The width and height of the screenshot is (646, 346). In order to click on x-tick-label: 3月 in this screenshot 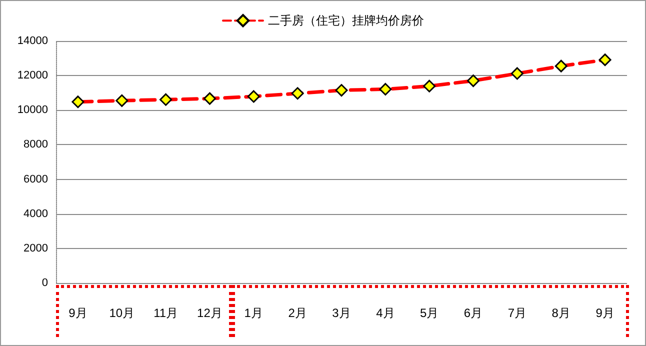, I will do `click(341, 313)`.